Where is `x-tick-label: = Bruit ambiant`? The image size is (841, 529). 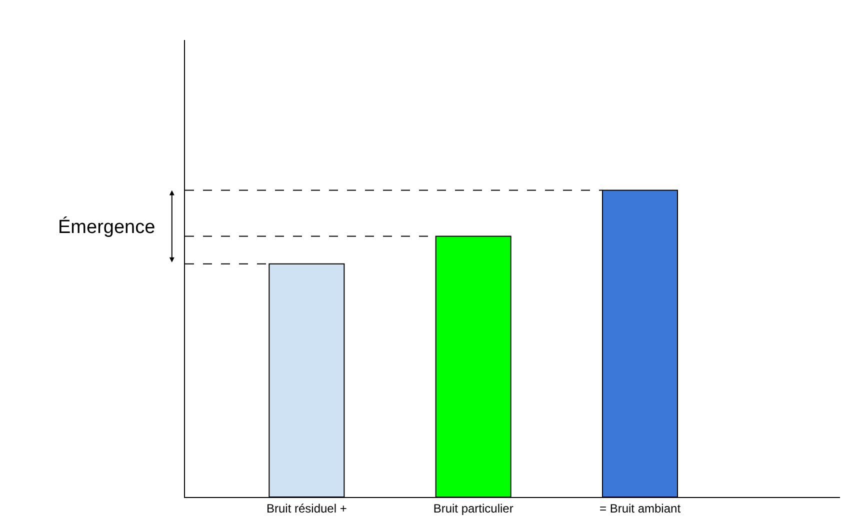 x-tick-label: = Bruit ambiant is located at coordinates (640, 508).